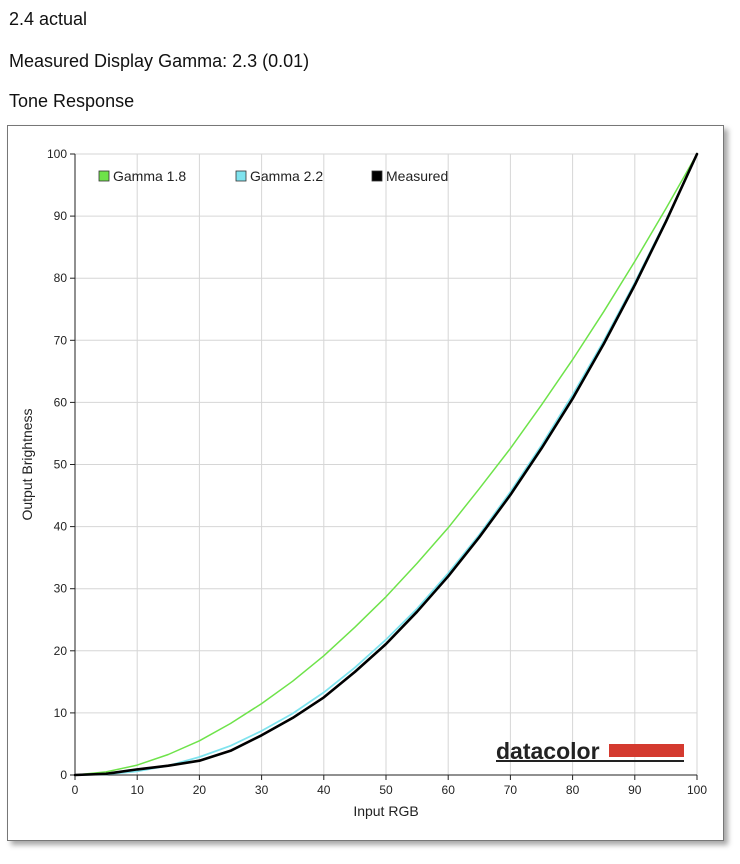 This screenshot has width=740, height=864. I want to click on y-tick-label: 20, so click(61, 651).